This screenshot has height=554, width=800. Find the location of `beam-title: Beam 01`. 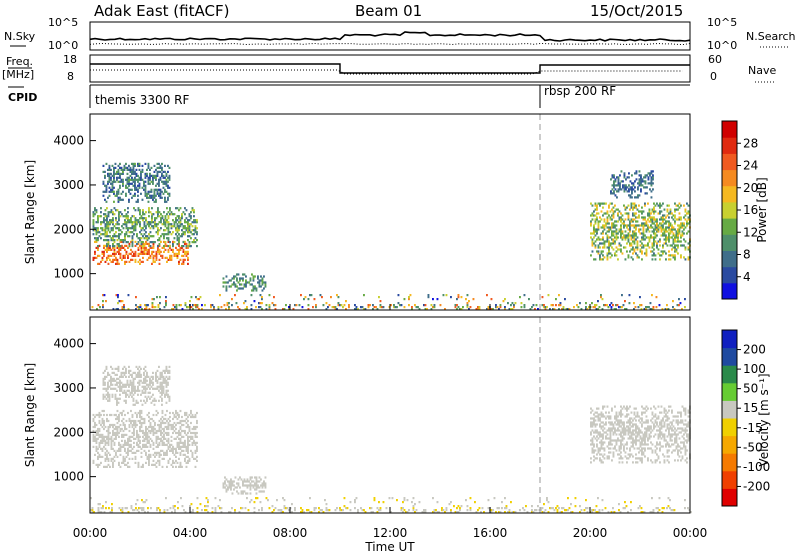

beam-title: Beam 01 is located at coordinates (388, 11).